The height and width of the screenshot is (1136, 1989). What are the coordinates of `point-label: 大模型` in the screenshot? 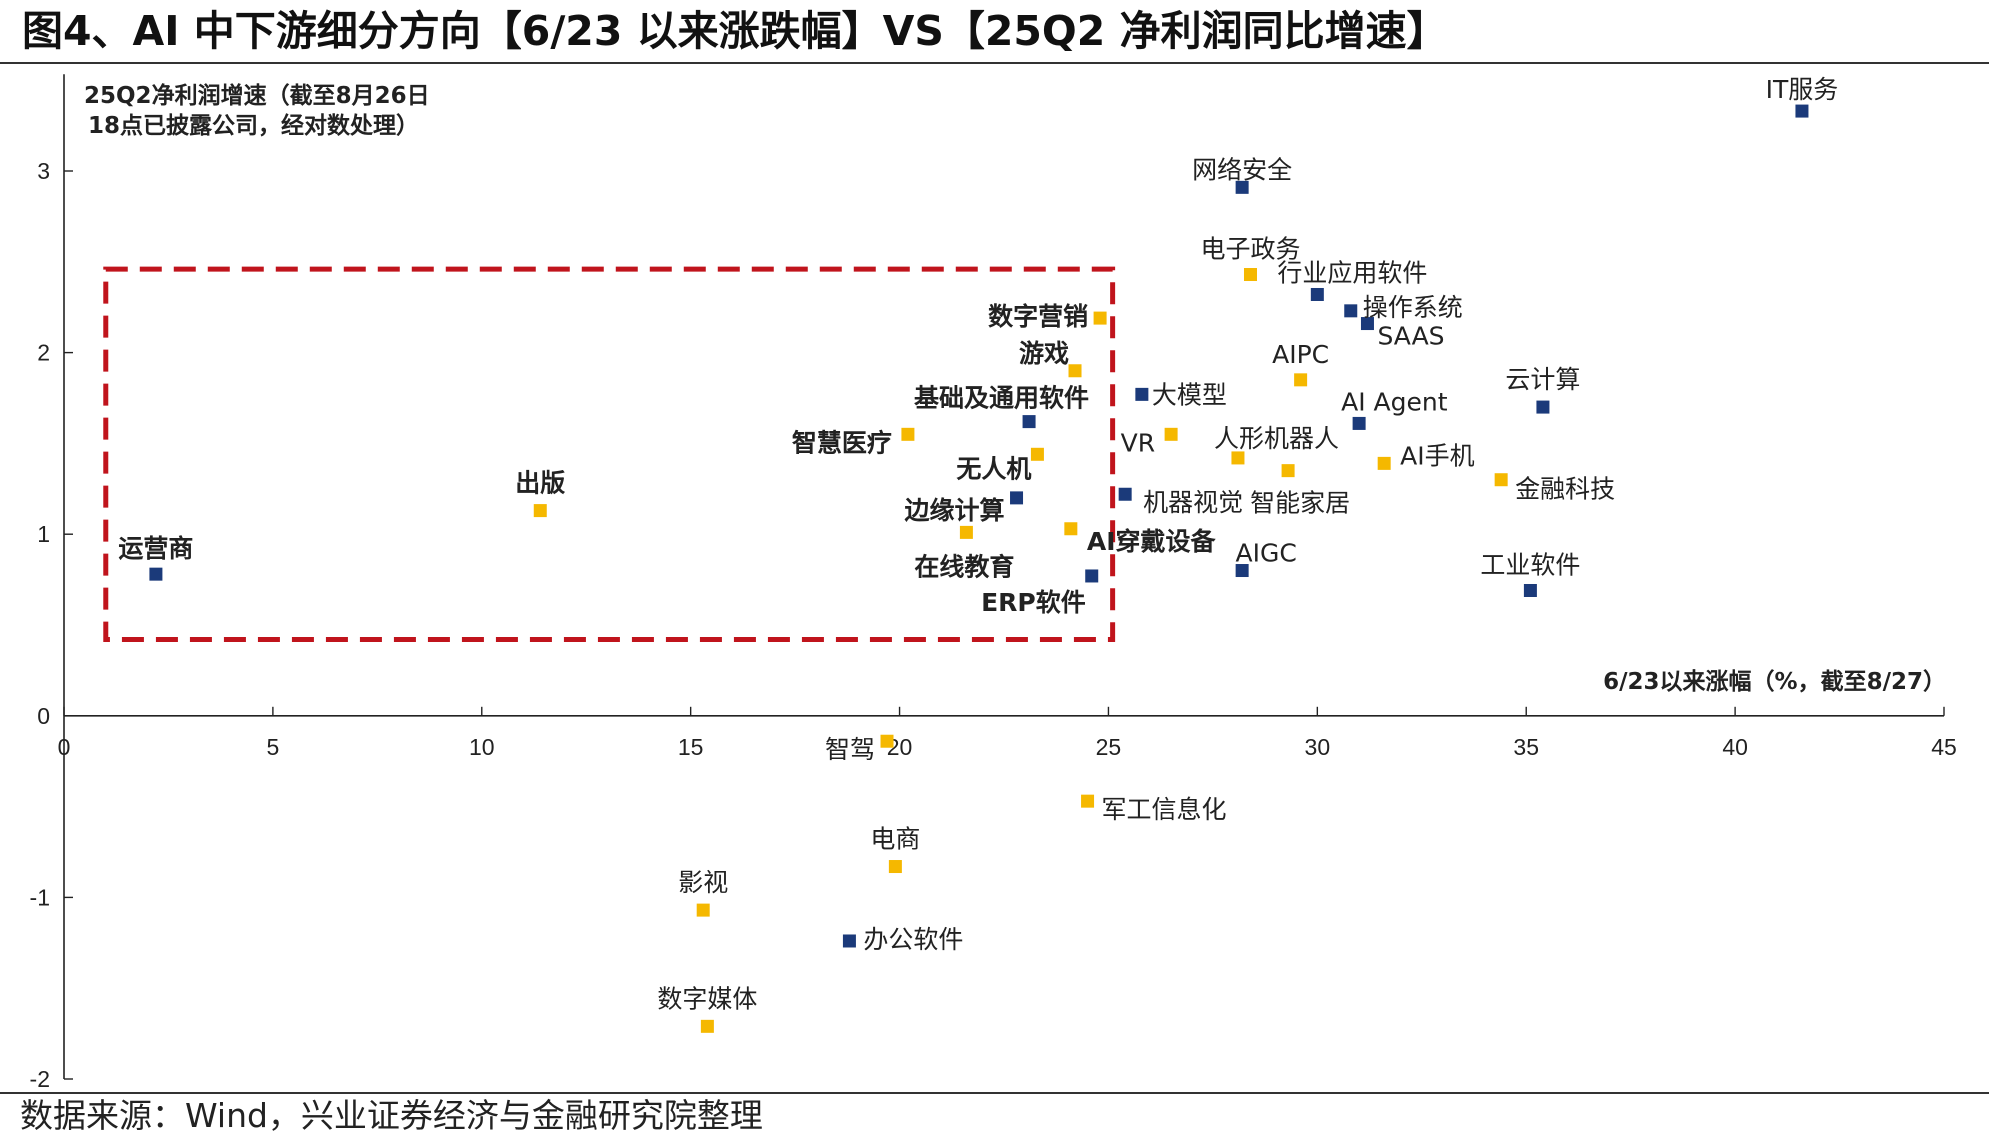 It's located at (1189, 394).